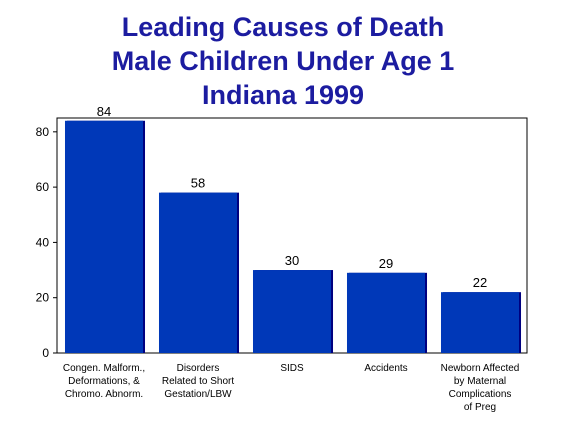  I want to click on chart-title-line-2: Male Children Under Age 1, so click(283, 61).